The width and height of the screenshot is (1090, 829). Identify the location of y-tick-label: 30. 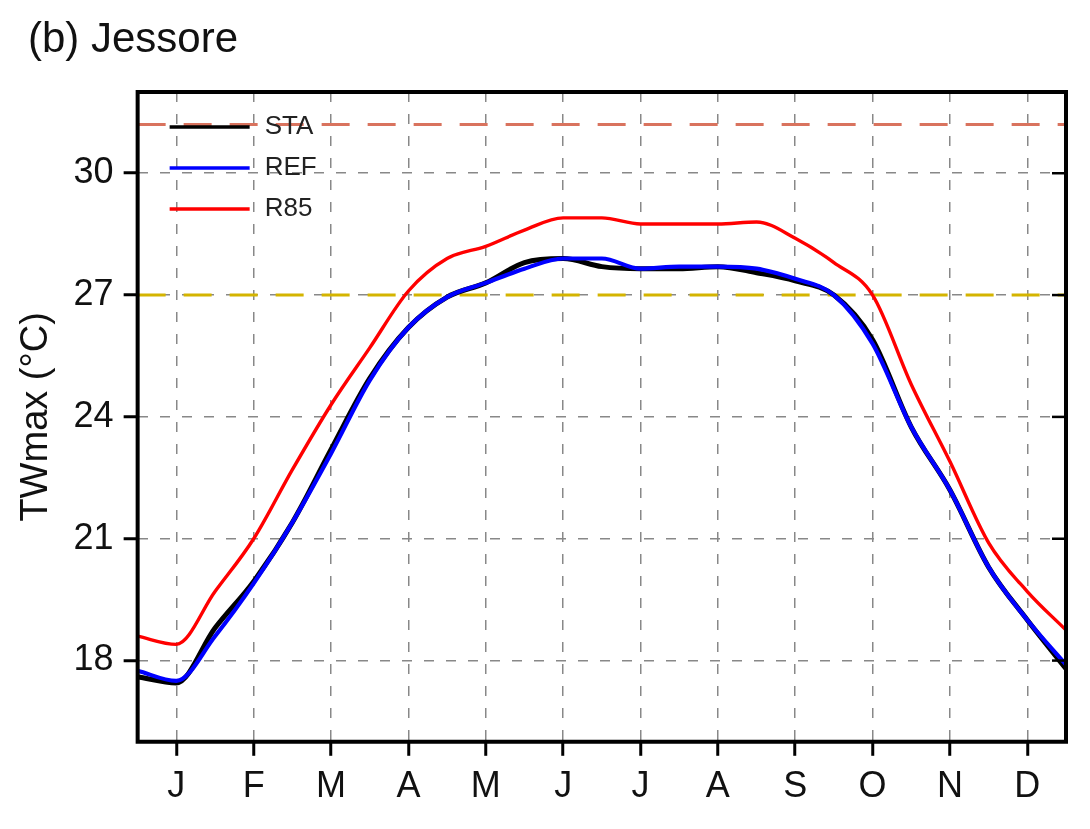
(93, 171).